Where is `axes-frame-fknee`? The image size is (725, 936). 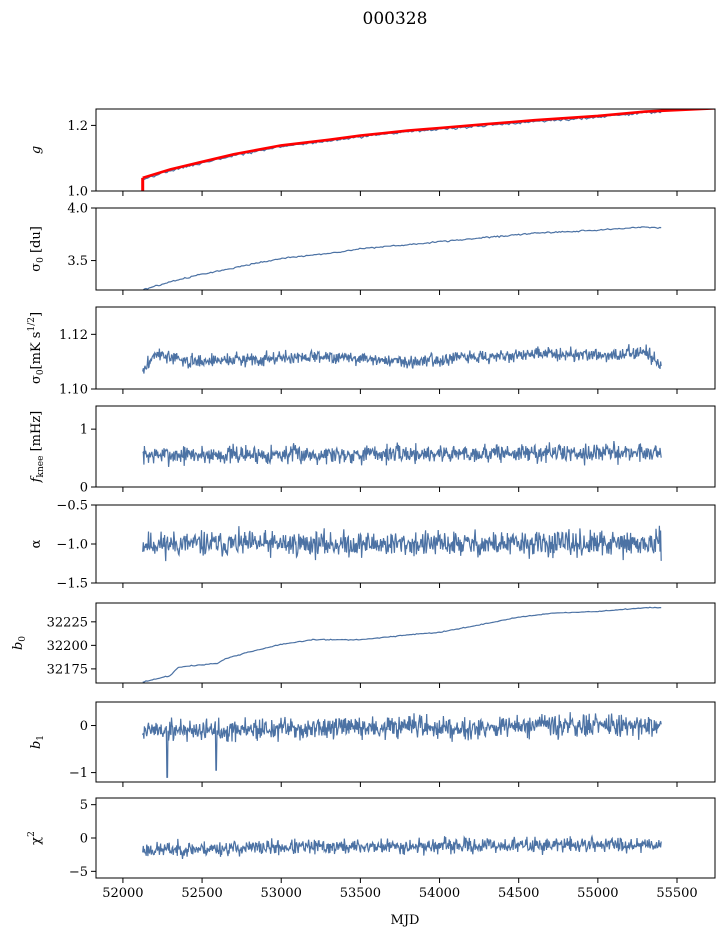
axes-frame-fknee is located at coordinates (405, 446).